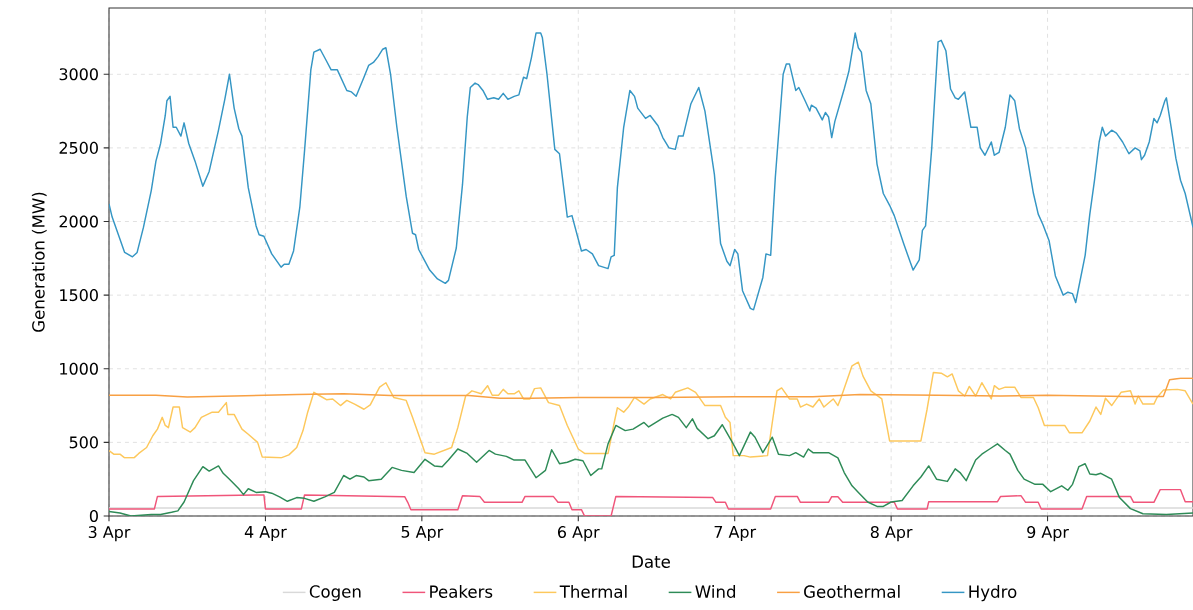  What do you see at coordinates (109, 534) in the screenshot?
I see `x-tick-label: 3 Apr` at bounding box center [109, 534].